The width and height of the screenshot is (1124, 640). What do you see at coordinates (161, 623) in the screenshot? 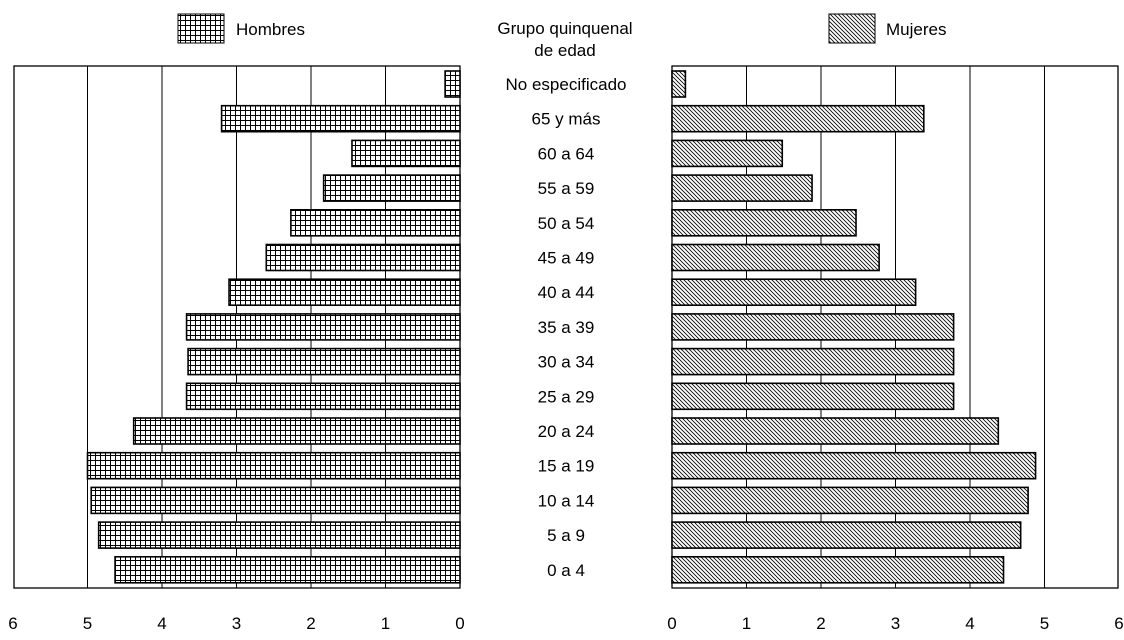
I see `x-tick-label-left: 4` at bounding box center [161, 623].